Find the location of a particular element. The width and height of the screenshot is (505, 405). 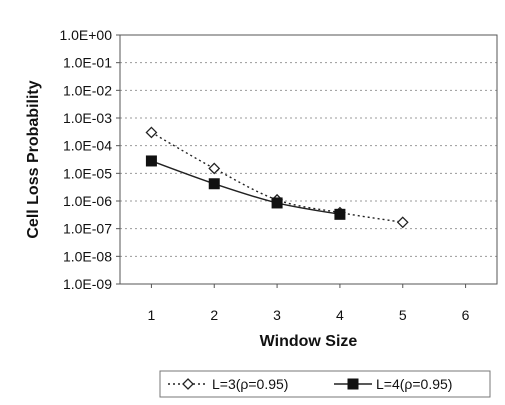

y-tick-label: 1.0E-02 is located at coordinates (87, 90).